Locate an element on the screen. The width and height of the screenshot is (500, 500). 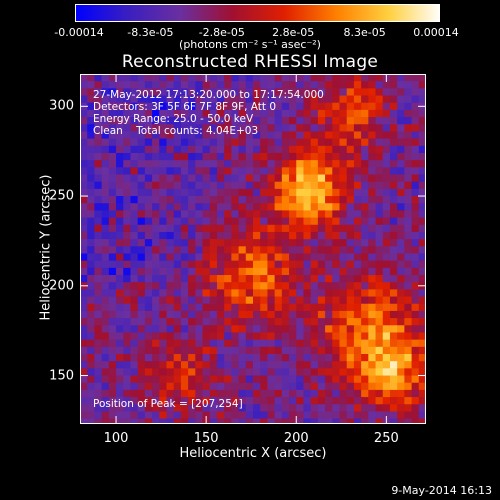
footer-date: 9-May-2014 16:13 is located at coordinates (441, 490).